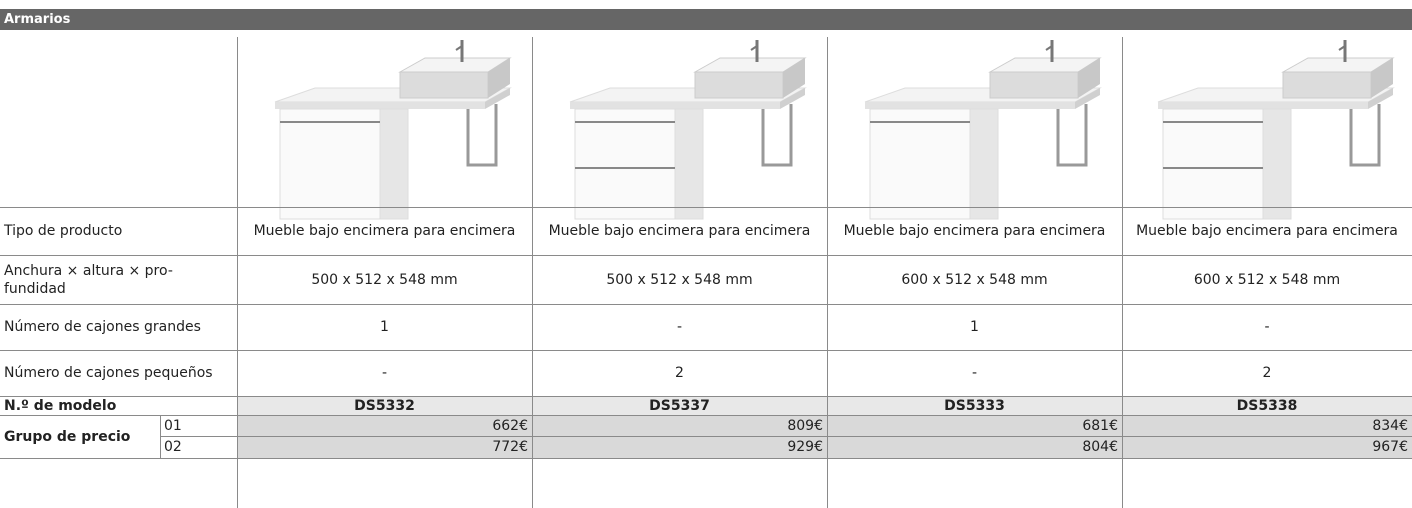 Image resolution: width=1412 pixels, height=508 pixels. Describe the element at coordinates (384, 425) in the screenshot. I see `price: 662€` at that location.